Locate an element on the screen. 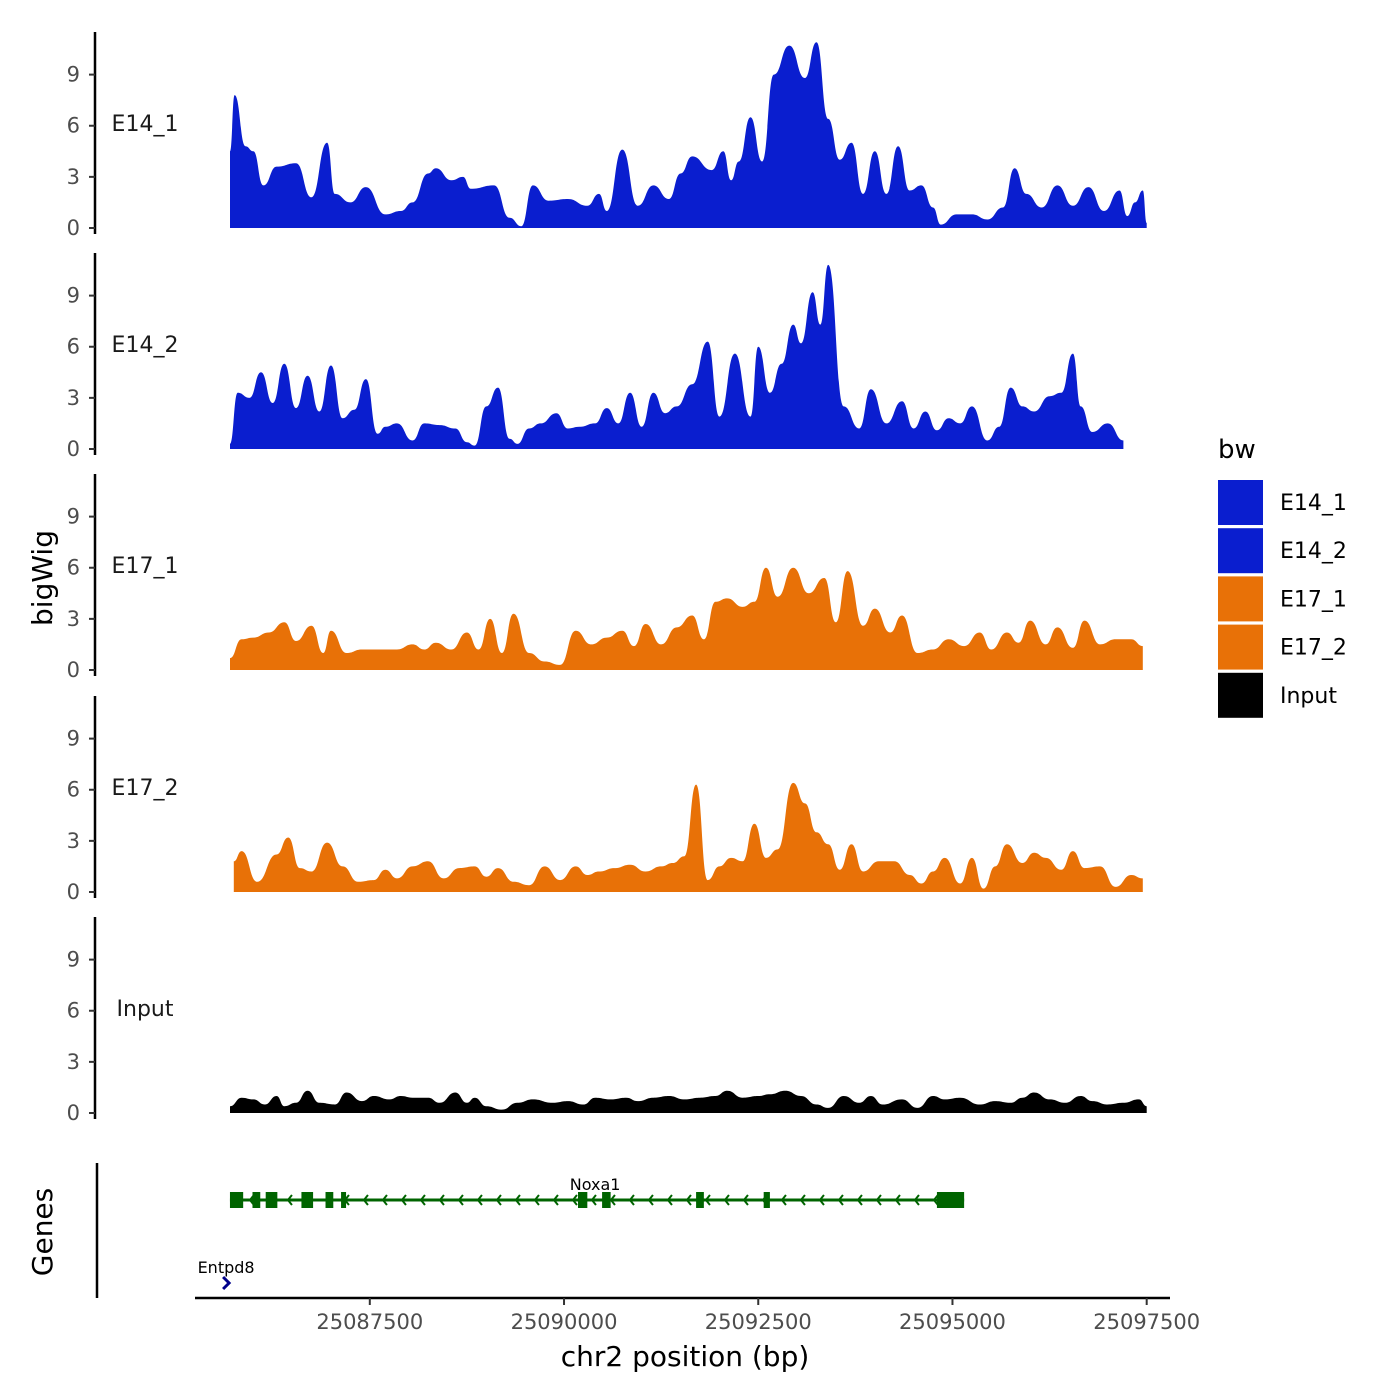 This screenshot has width=1400, height=1400. x-tick-label: 25090000 is located at coordinates (564, 1322).